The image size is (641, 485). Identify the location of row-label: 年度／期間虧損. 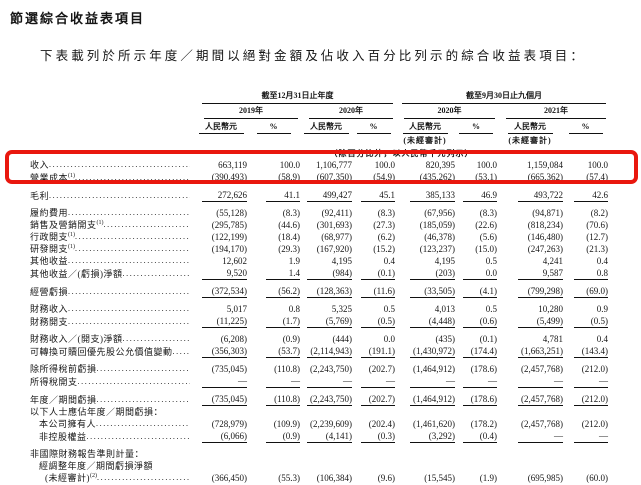
(112, 397).